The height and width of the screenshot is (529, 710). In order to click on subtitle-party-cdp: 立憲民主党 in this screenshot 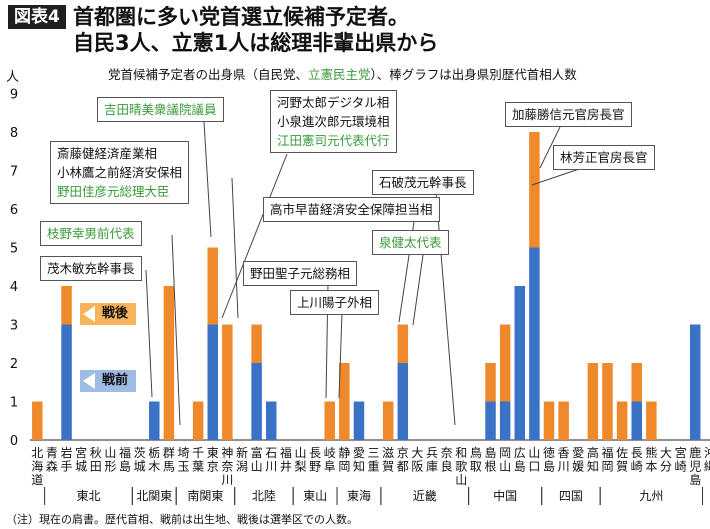, I will do `click(339, 74)`.